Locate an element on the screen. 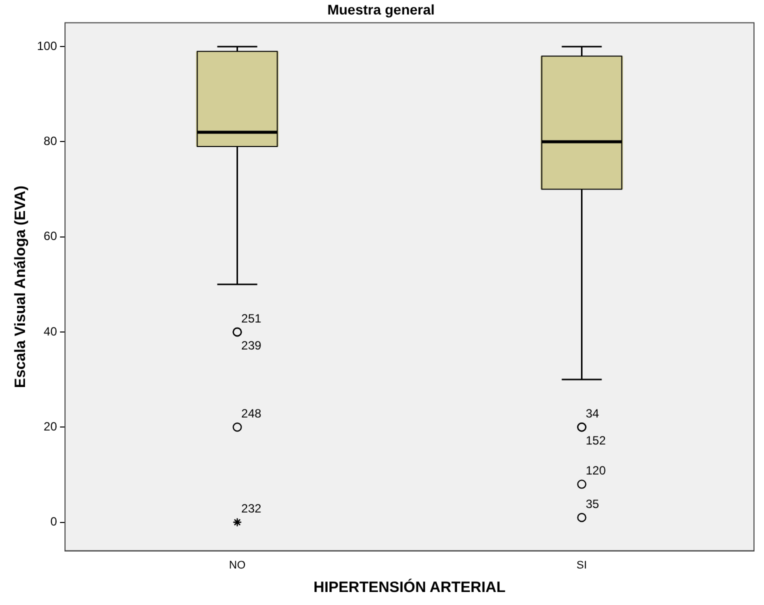 The height and width of the screenshot is (605, 764). y-tick-label: 60 is located at coordinates (51, 236).